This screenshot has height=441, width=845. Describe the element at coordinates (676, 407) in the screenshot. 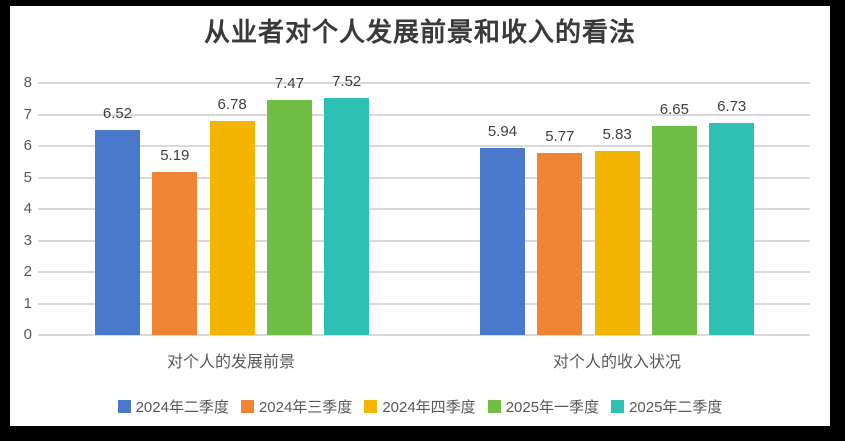

I see `legend-label: 2025年二季度` at that location.